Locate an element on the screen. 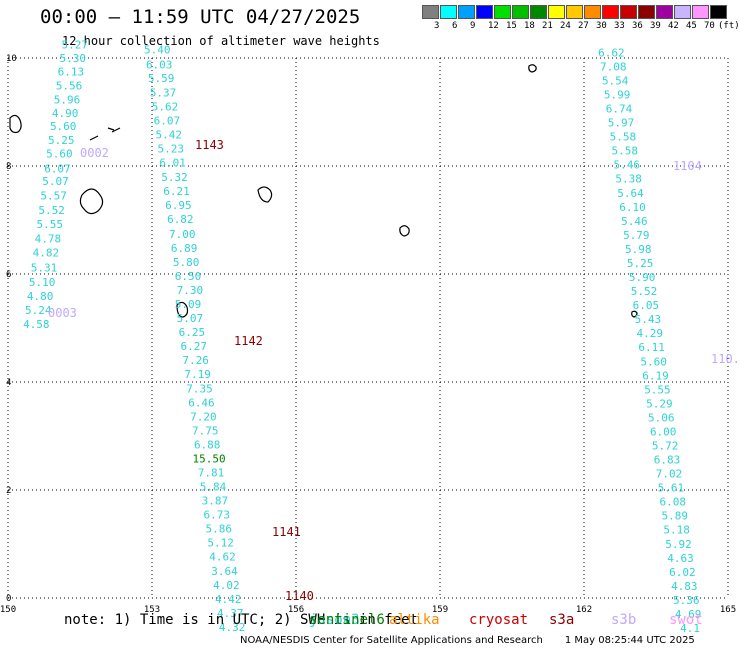 The width and height of the screenshot is (740, 650). wave-height-value: 6.02 is located at coordinates (682, 572).